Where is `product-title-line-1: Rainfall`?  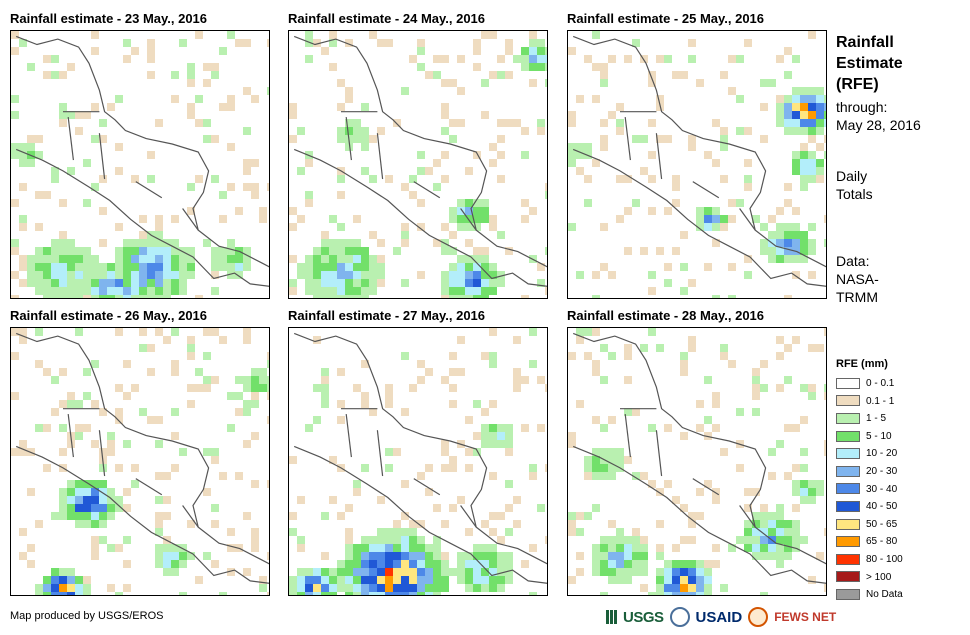
product-title-line-1: Rainfall is located at coordinates (865, 42).